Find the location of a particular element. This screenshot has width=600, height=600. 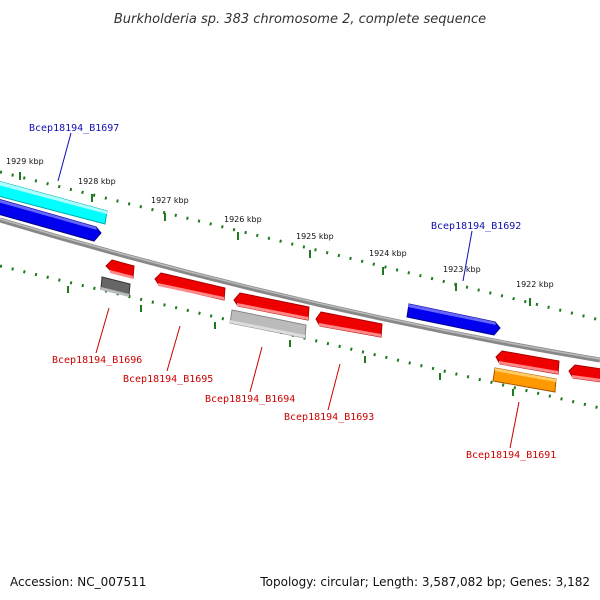

gene-label-B1697: Bcep18194_B1697 is located at coordinates (74, 128).